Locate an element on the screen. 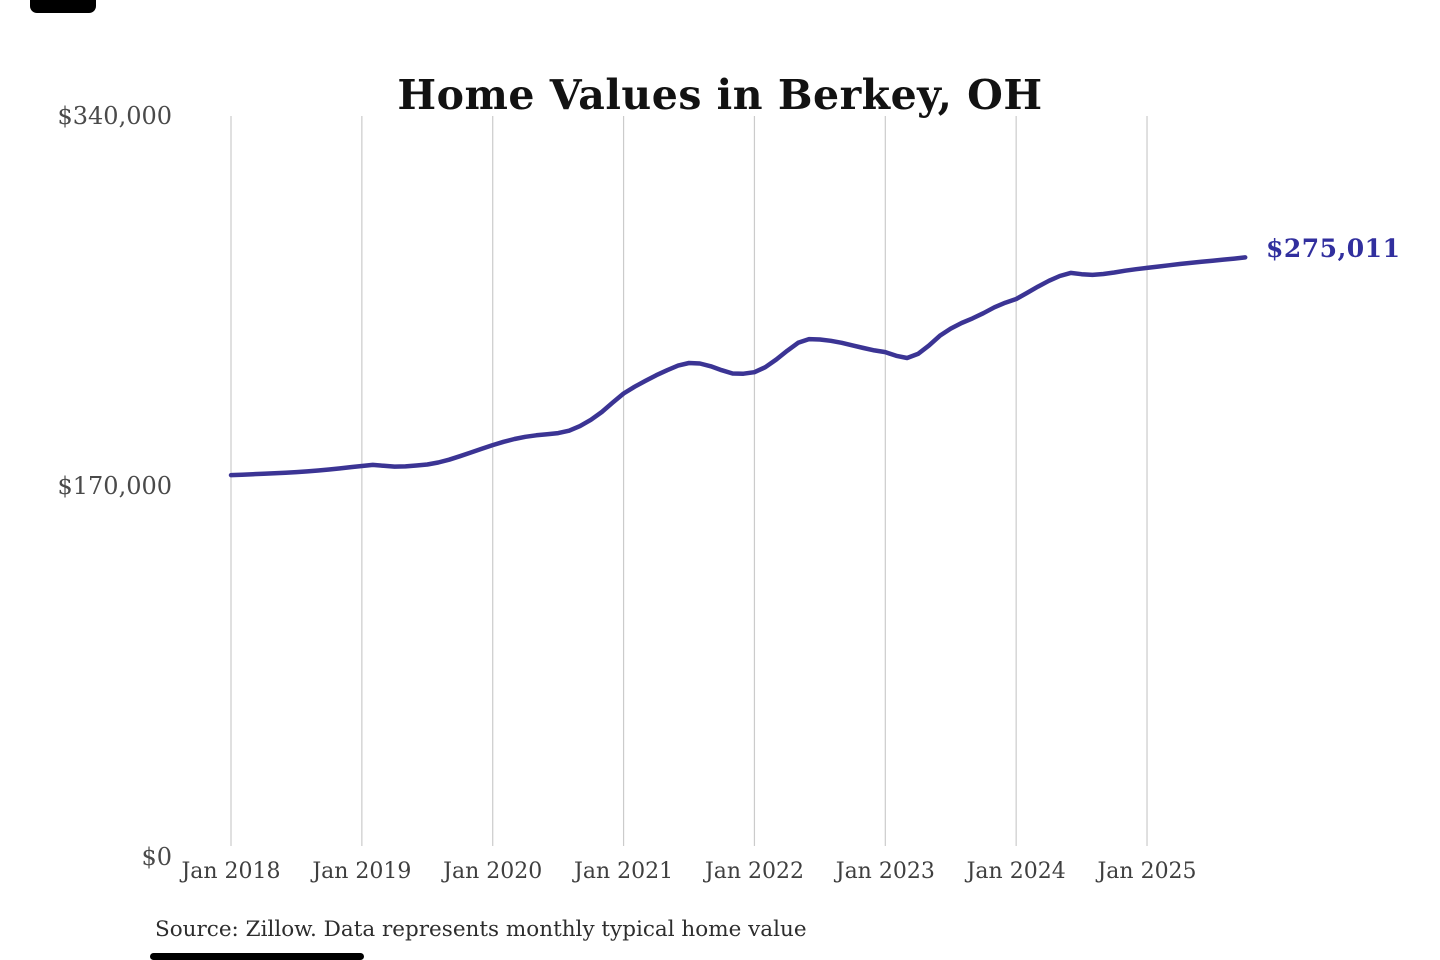  x-axis-tick-label: Jan 2022 is located at coordinates (753, 871).